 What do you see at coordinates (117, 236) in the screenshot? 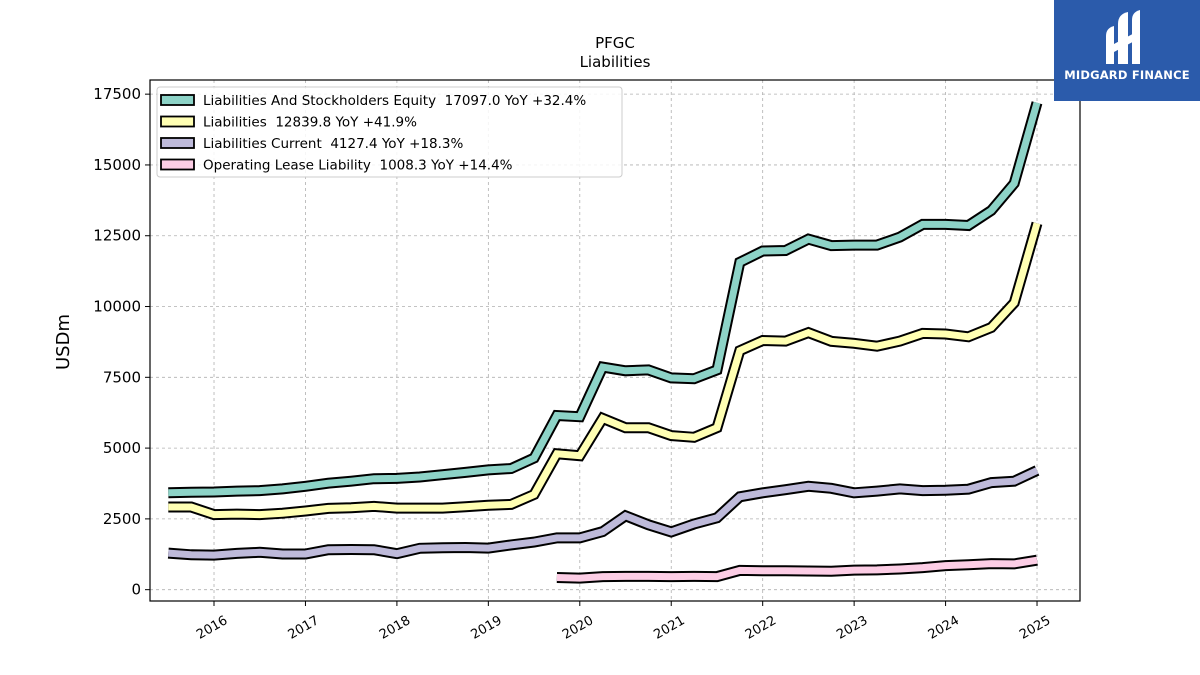
I see `y-tick-label: 12500` at bounding box center [117, 236].